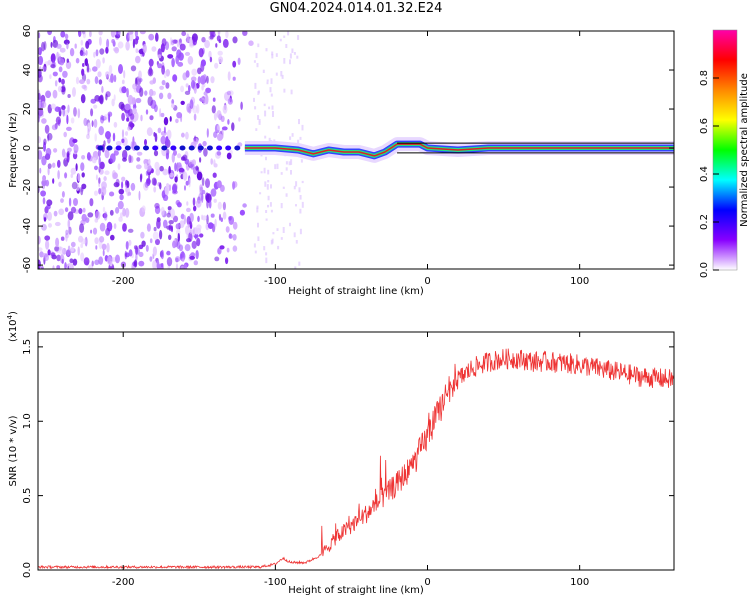 This screenshot has height=600, width=750. I want to click on colorbar-tick-label: 0.0, so click(704, 270).